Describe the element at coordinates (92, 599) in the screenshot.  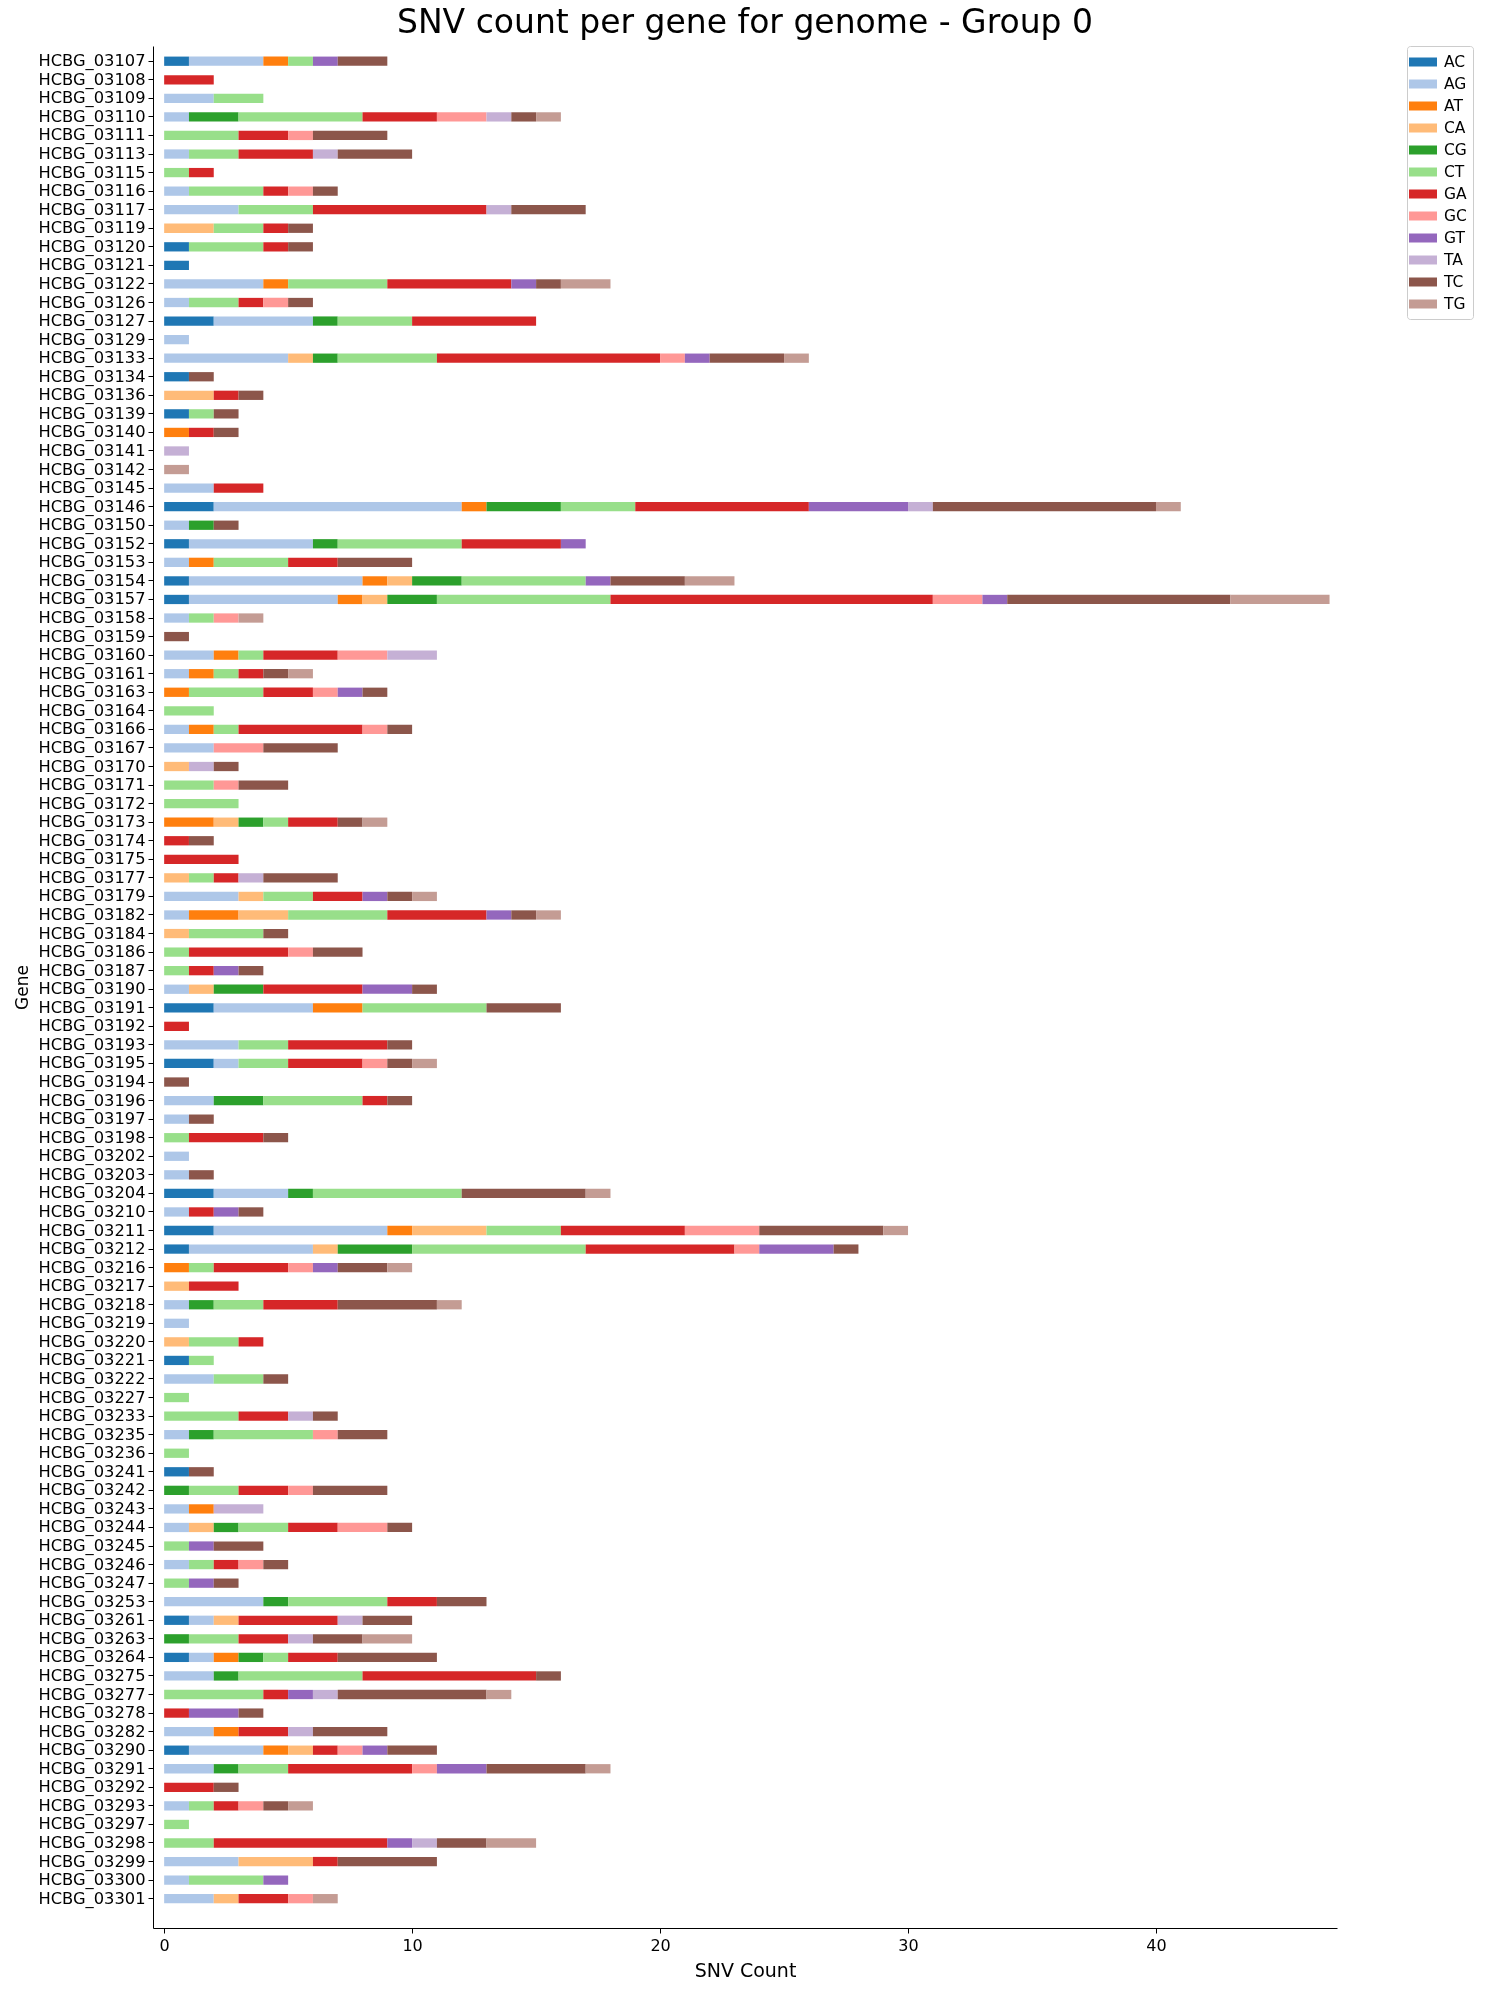
I see `y-tick-label: HCBG_03157` at that location.